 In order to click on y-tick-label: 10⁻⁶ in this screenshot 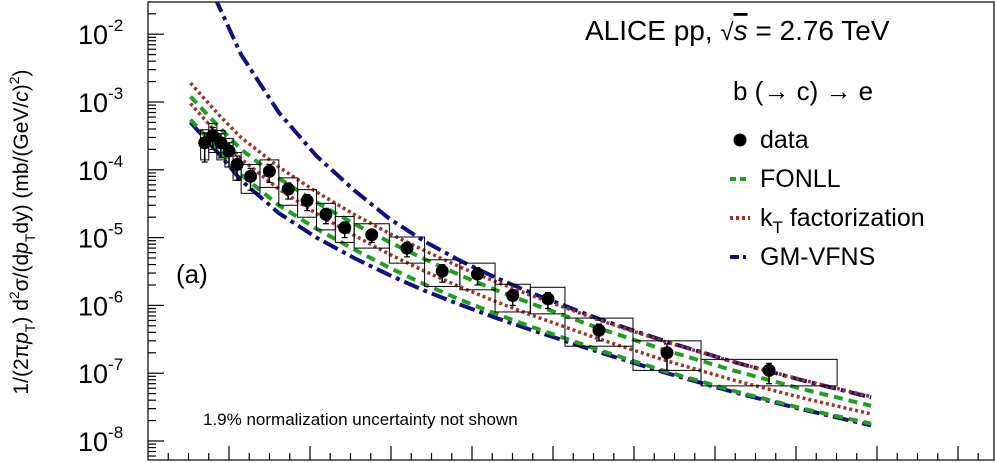, I will do `click(100, 304)`.